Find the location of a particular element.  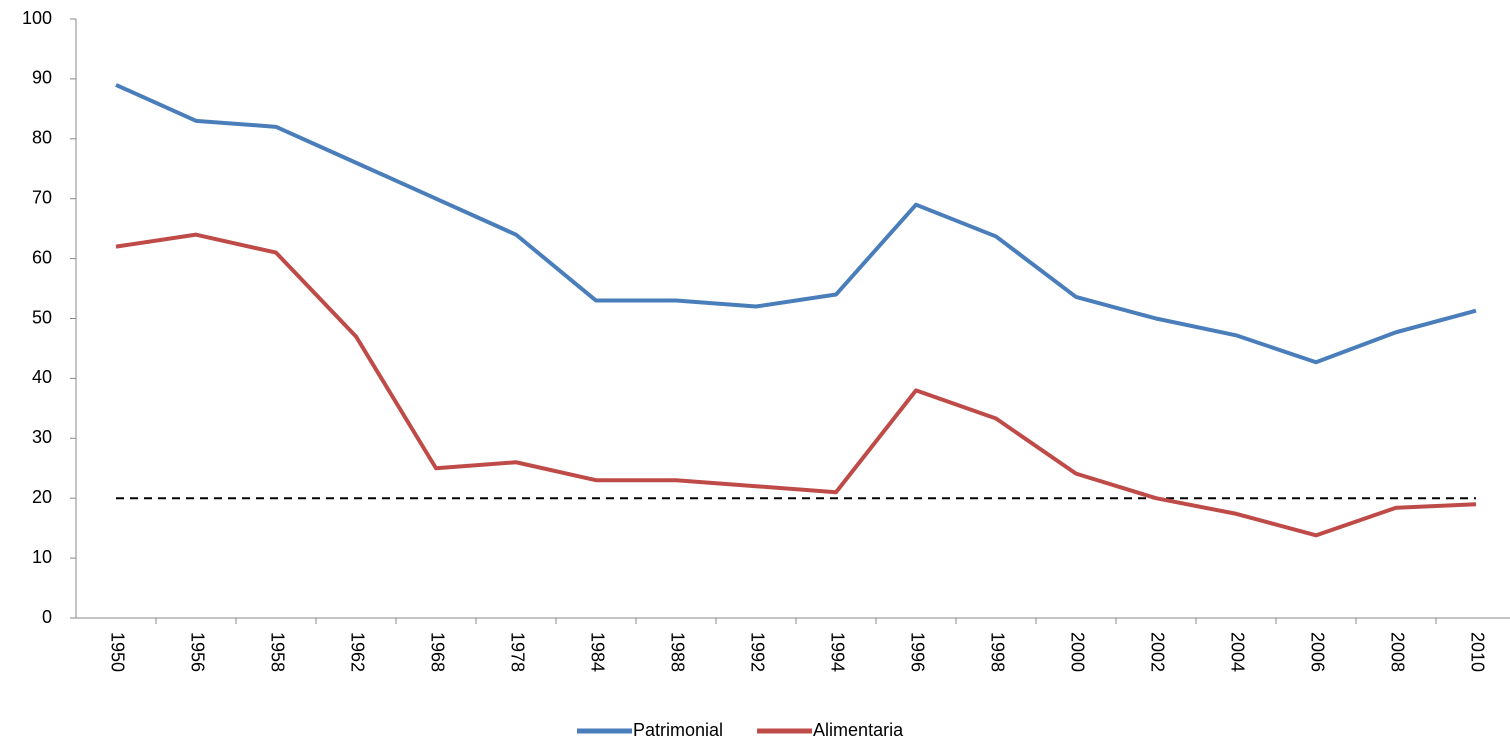

x-tick-label: 1958 is located at coordinates (277, 652).